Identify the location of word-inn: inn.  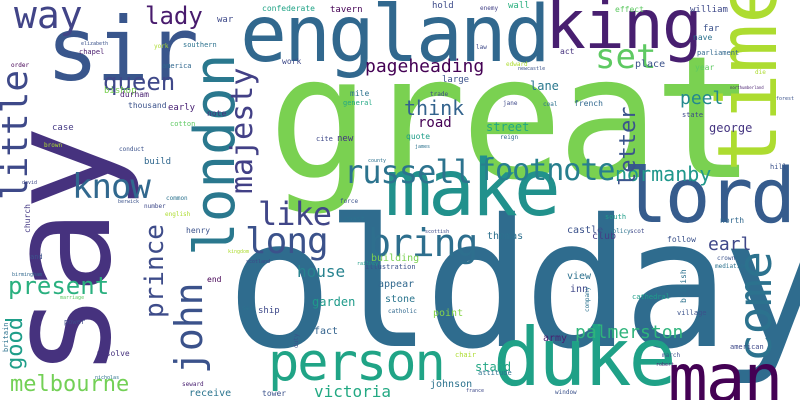
(579, 289).